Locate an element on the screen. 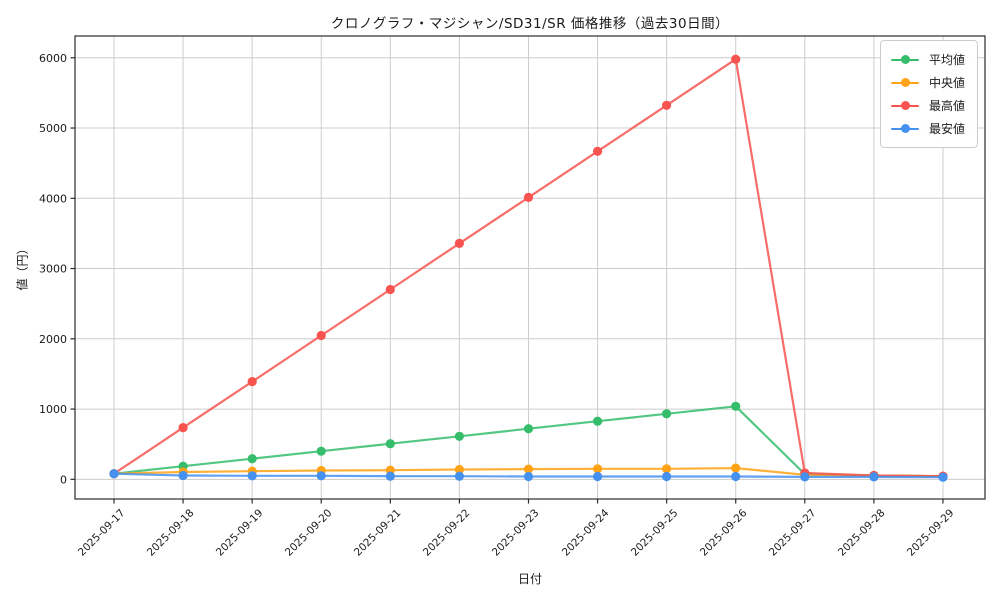 The height and width of the screenshot is (600, 1000). legend-item-0: 平均値 is located at coordinates (927, 59).